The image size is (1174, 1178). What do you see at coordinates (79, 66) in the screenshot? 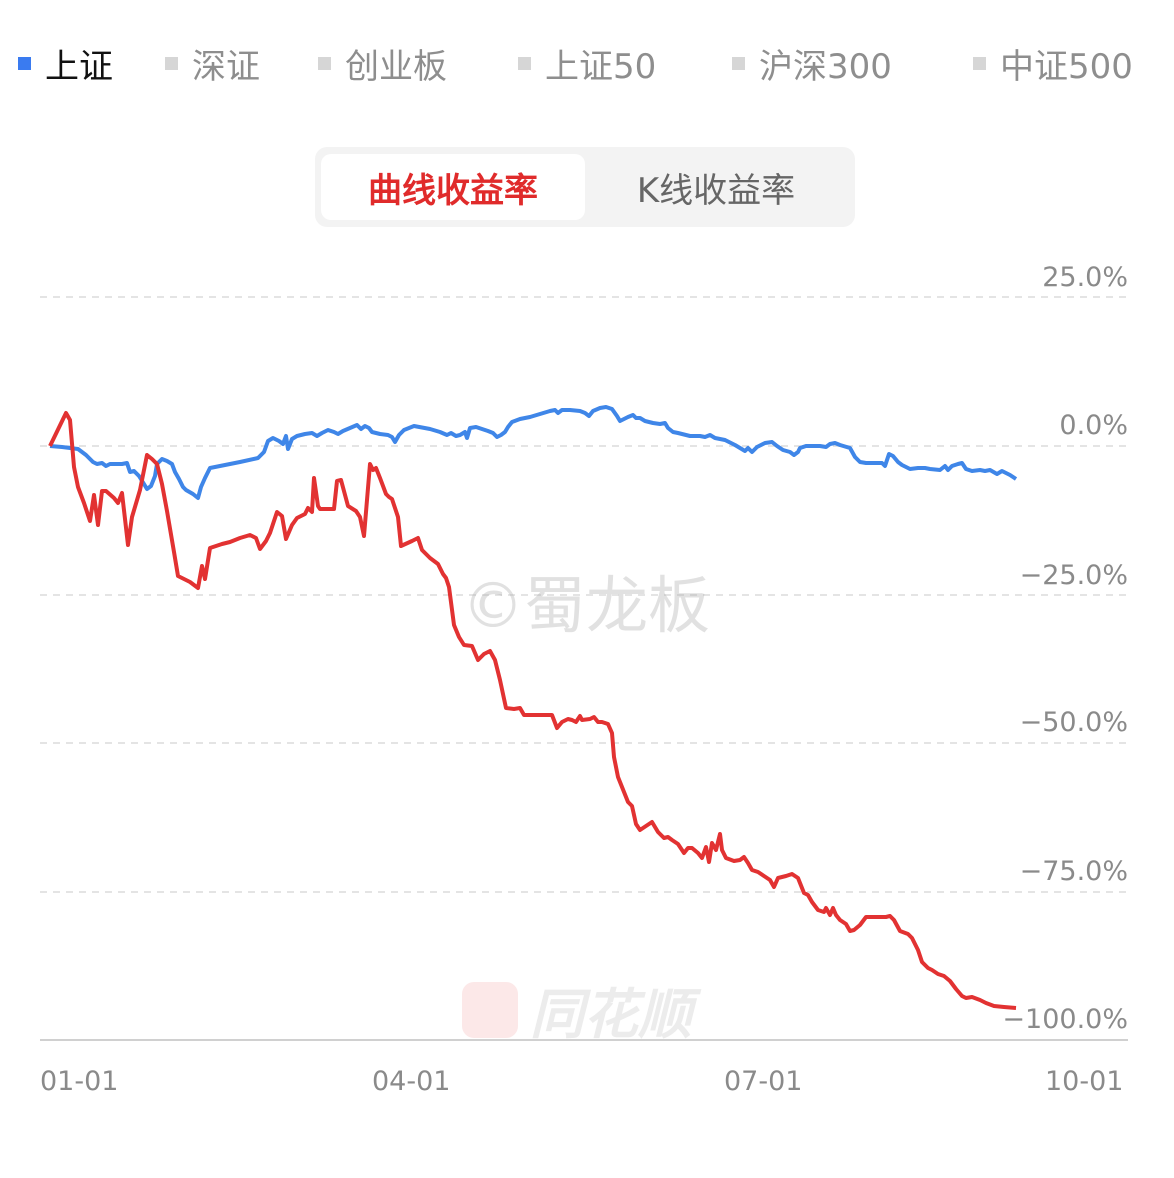
I see `legend-item-label: 上证` at bounding box center [79, 66].